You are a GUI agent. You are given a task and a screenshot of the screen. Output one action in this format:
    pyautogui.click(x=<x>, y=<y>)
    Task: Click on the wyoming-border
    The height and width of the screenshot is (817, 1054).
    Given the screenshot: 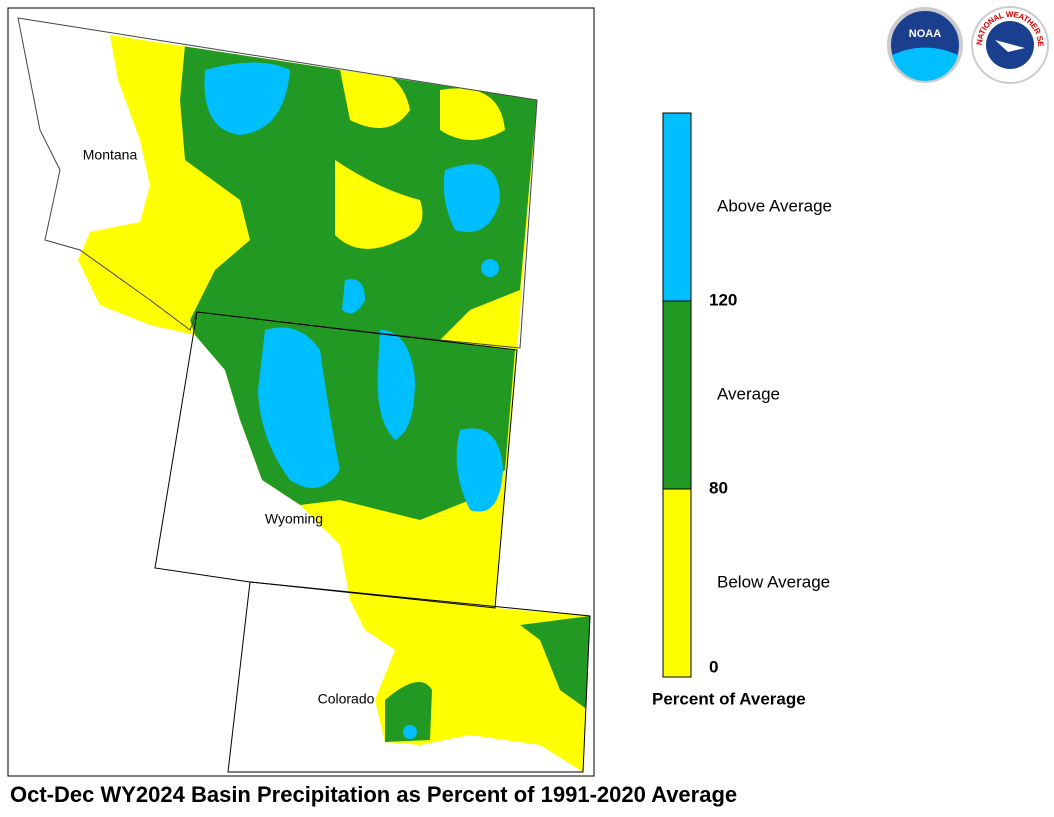 What is the action you would take?
    pyautogui.click(x=336, y=460)
    